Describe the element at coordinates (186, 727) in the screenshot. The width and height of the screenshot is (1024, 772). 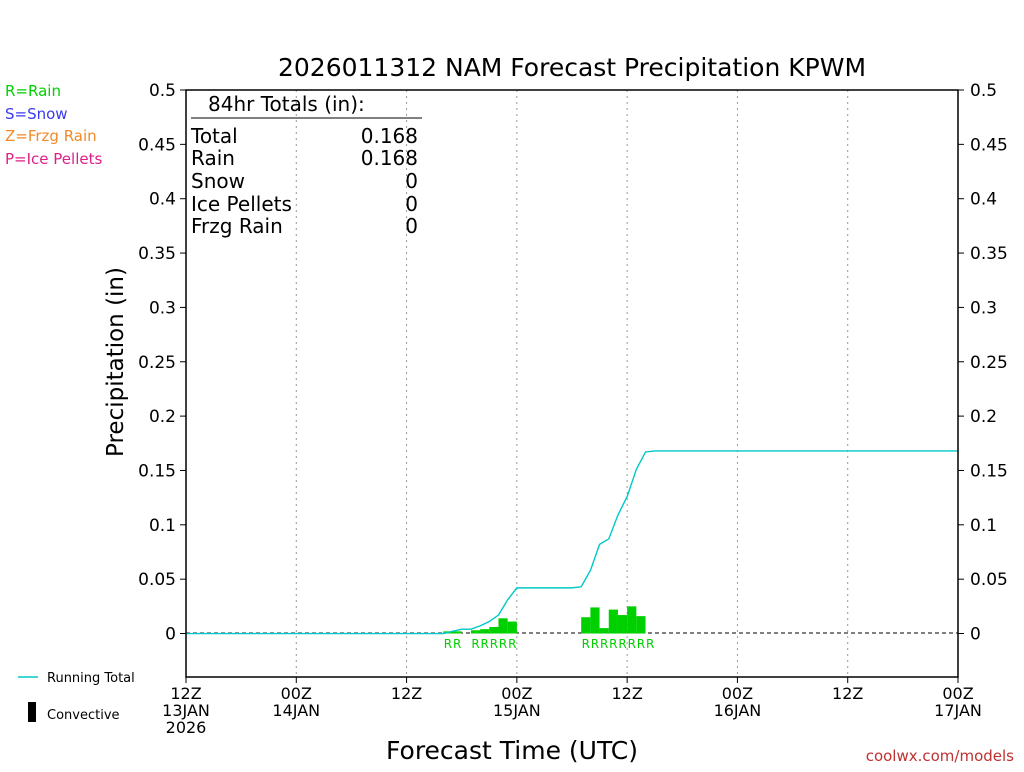
I see `x-tick-label: 2026` at that location.